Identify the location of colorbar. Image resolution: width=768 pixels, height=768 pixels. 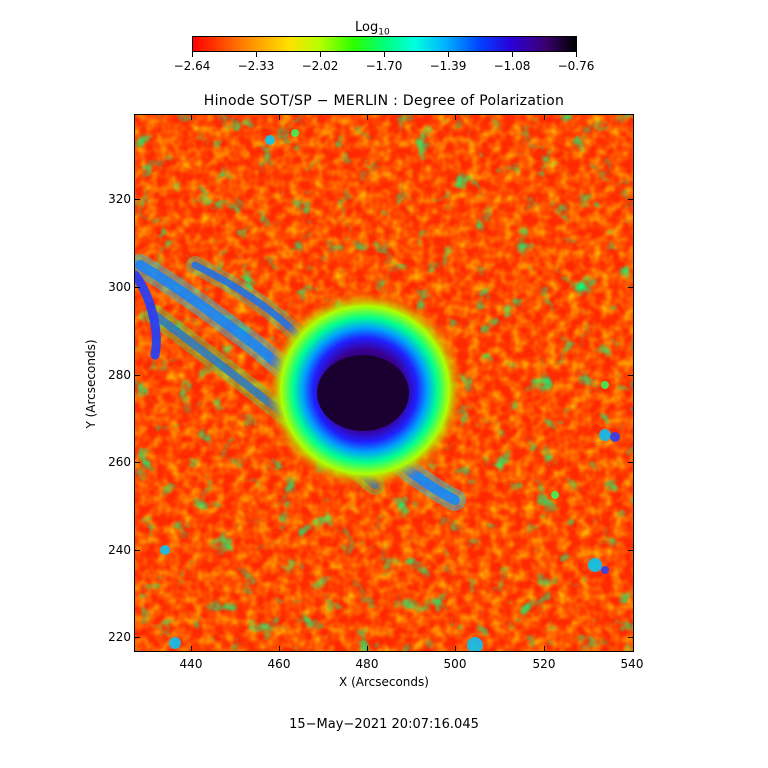
(384, 44).